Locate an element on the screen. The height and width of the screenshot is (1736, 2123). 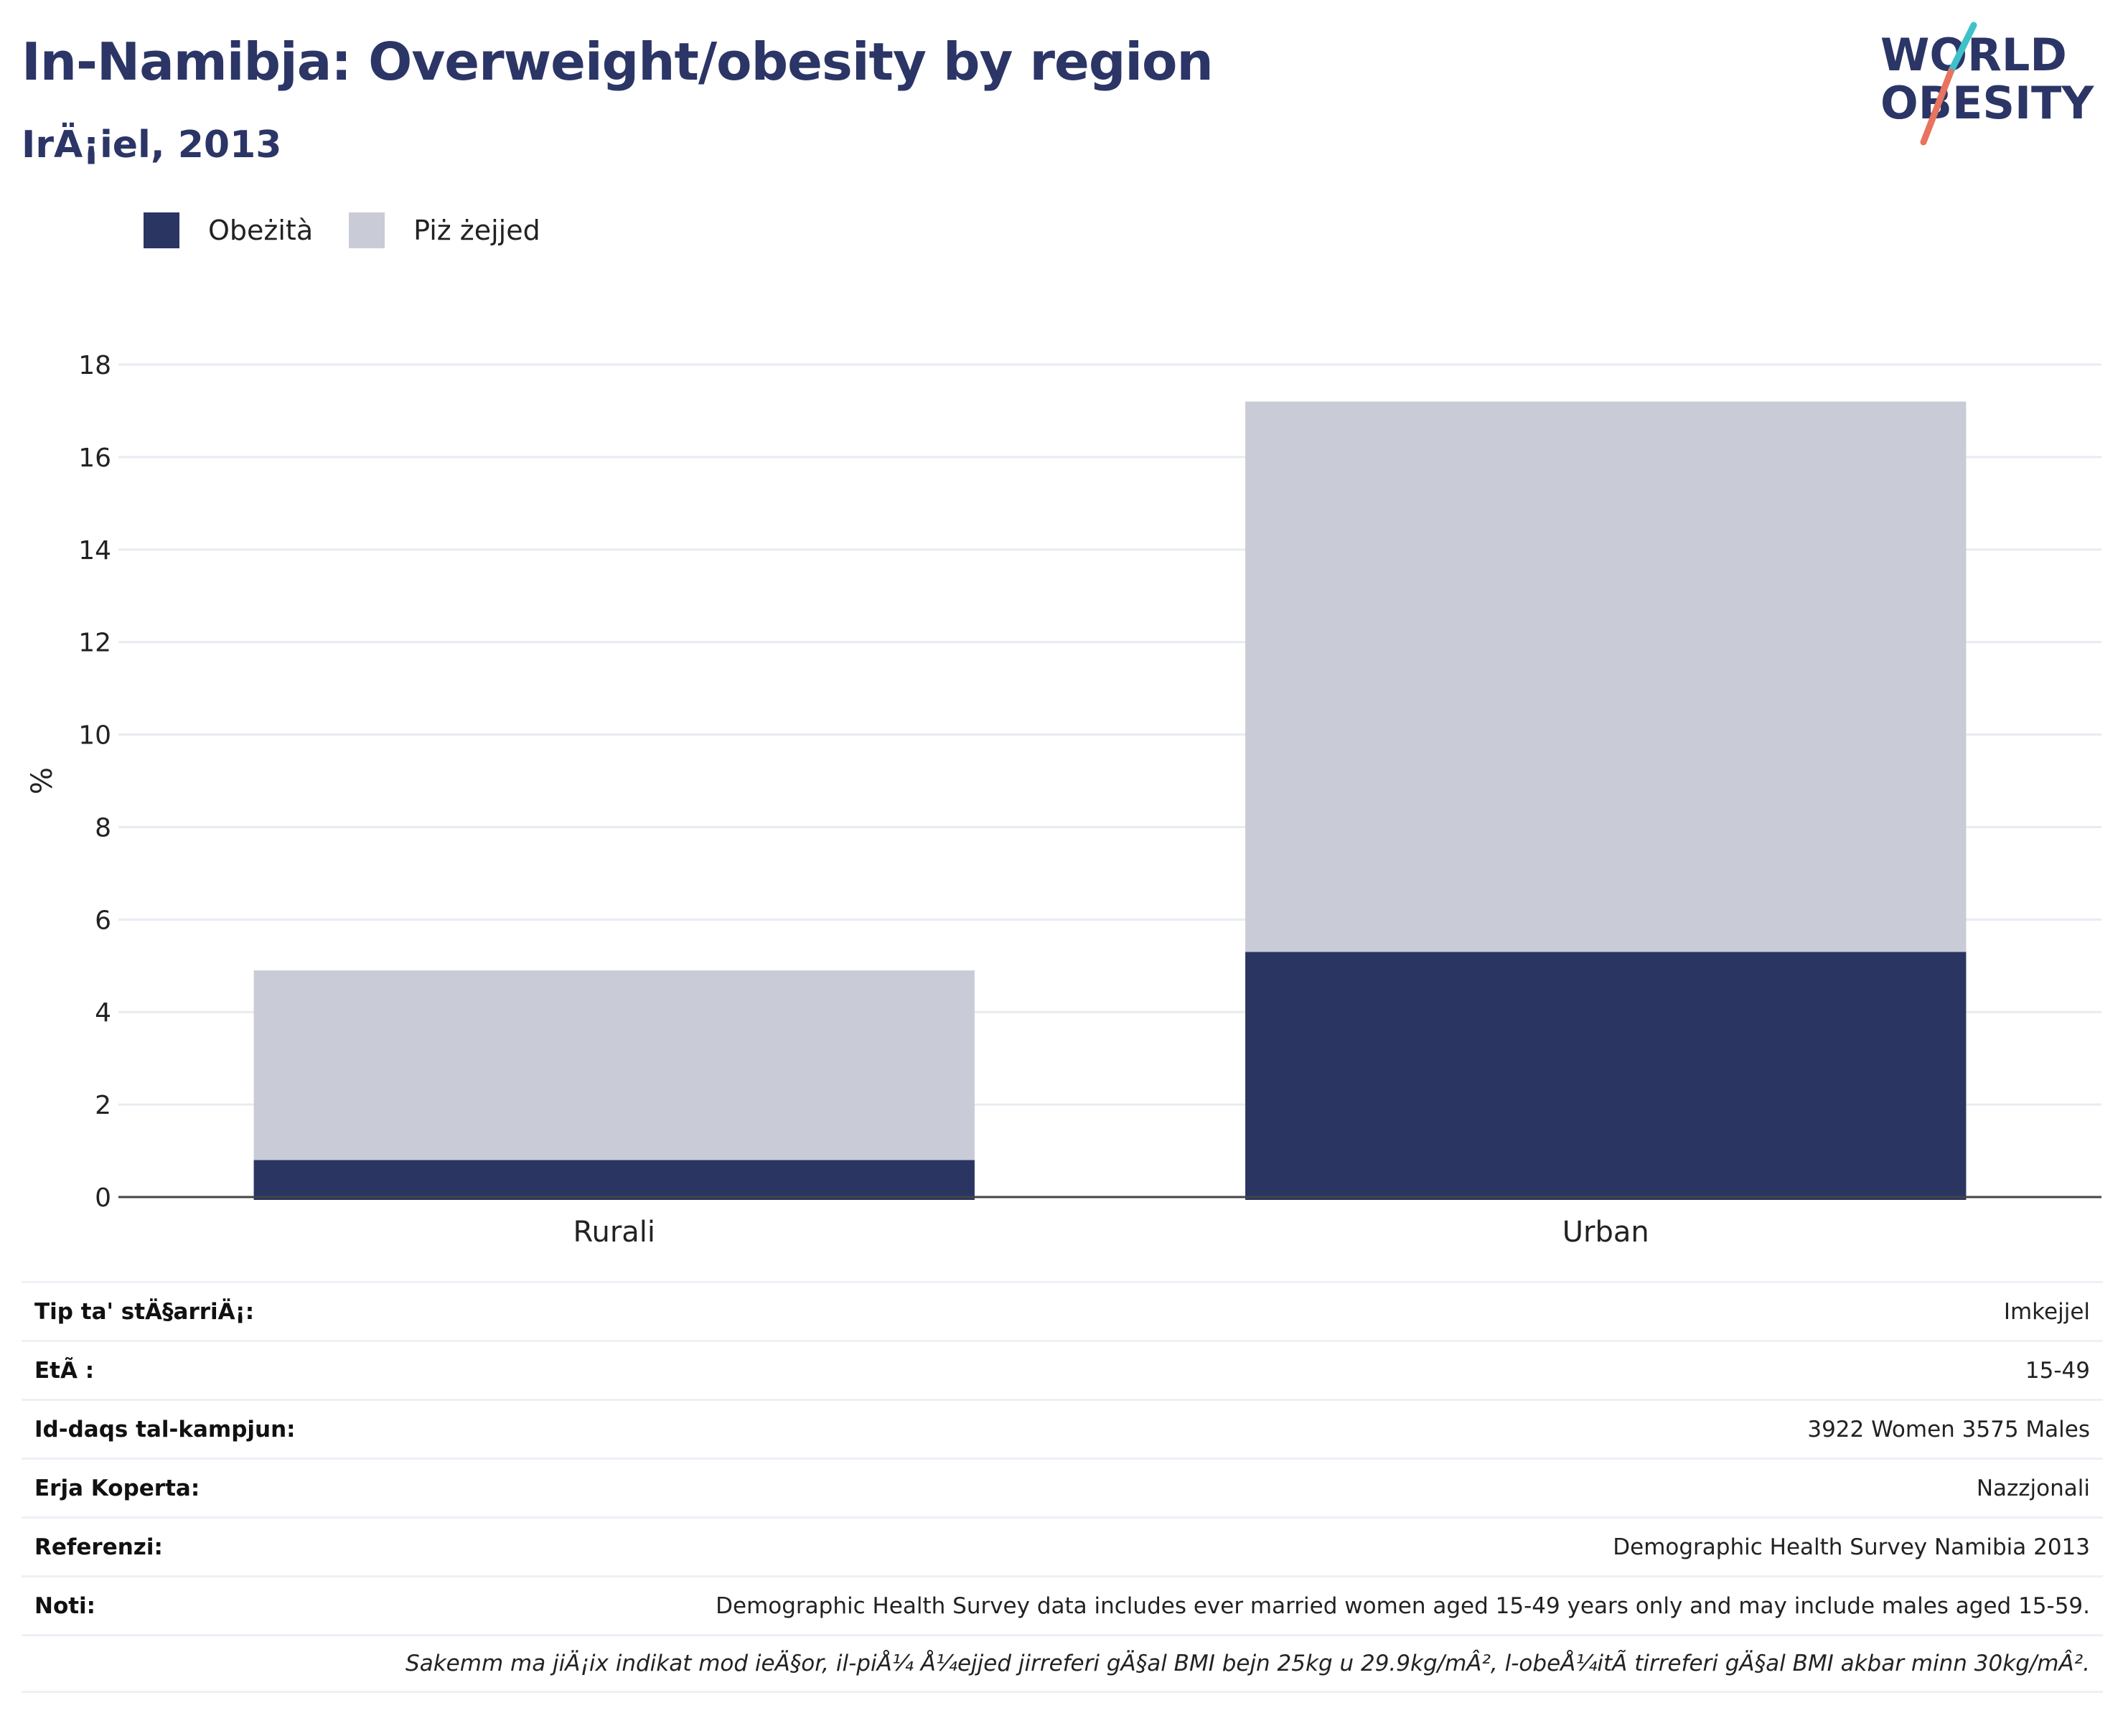
meta-label: Referenzi: is located at coordinates (98, 1547).